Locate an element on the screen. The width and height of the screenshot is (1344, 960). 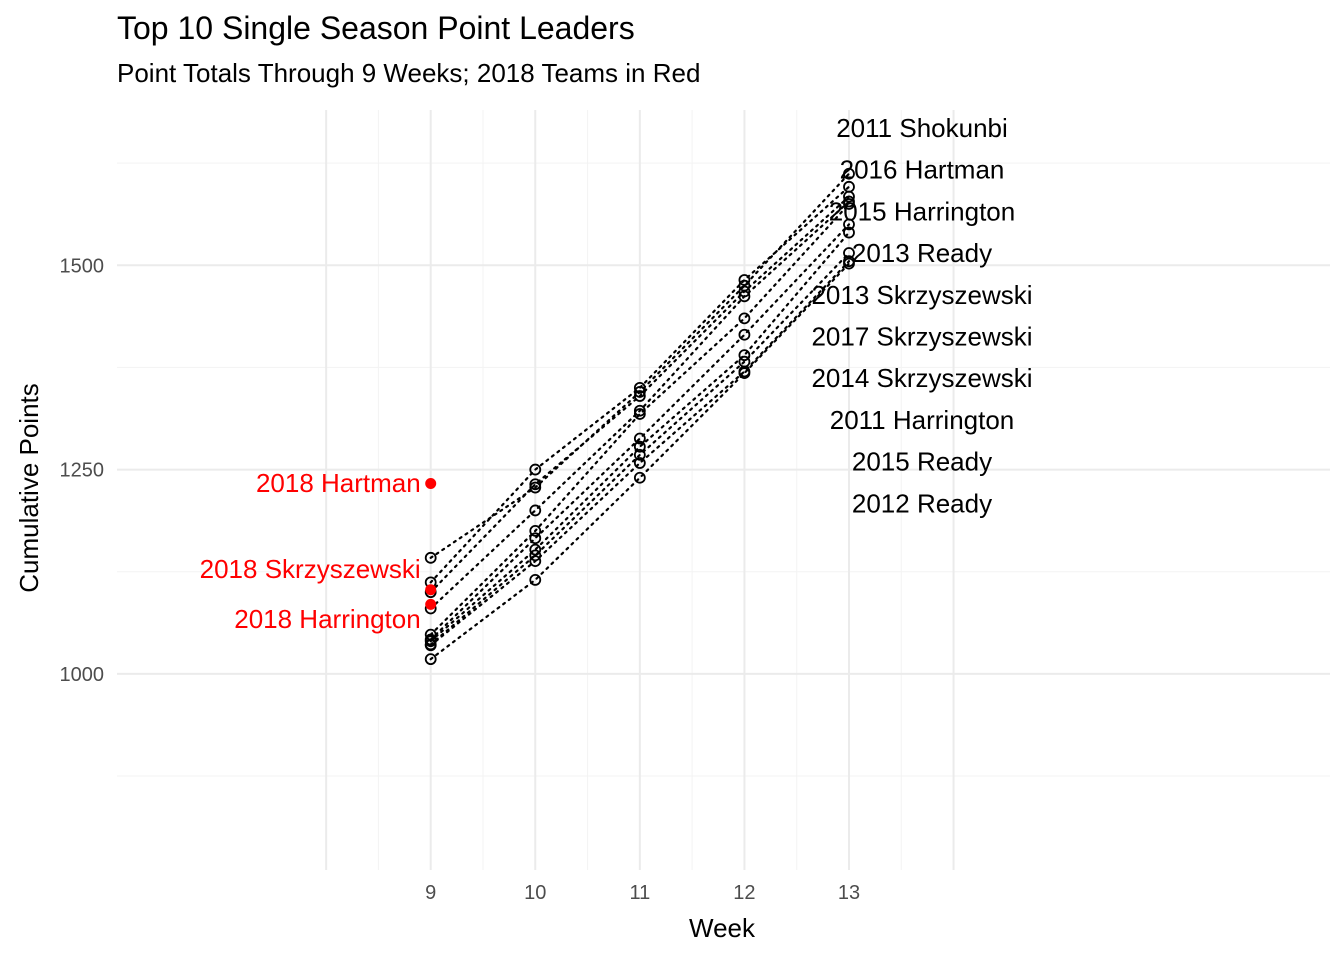
series-name-label: 2013 Skrzyszewski is located at coordinates (921, 295).